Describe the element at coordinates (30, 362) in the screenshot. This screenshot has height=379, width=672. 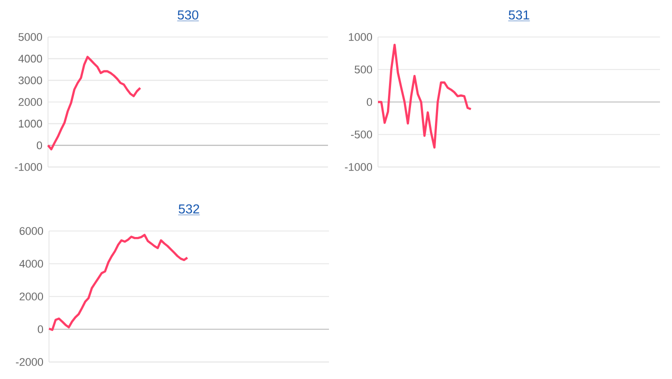
I see `y-tick-label: -2000` at that location.